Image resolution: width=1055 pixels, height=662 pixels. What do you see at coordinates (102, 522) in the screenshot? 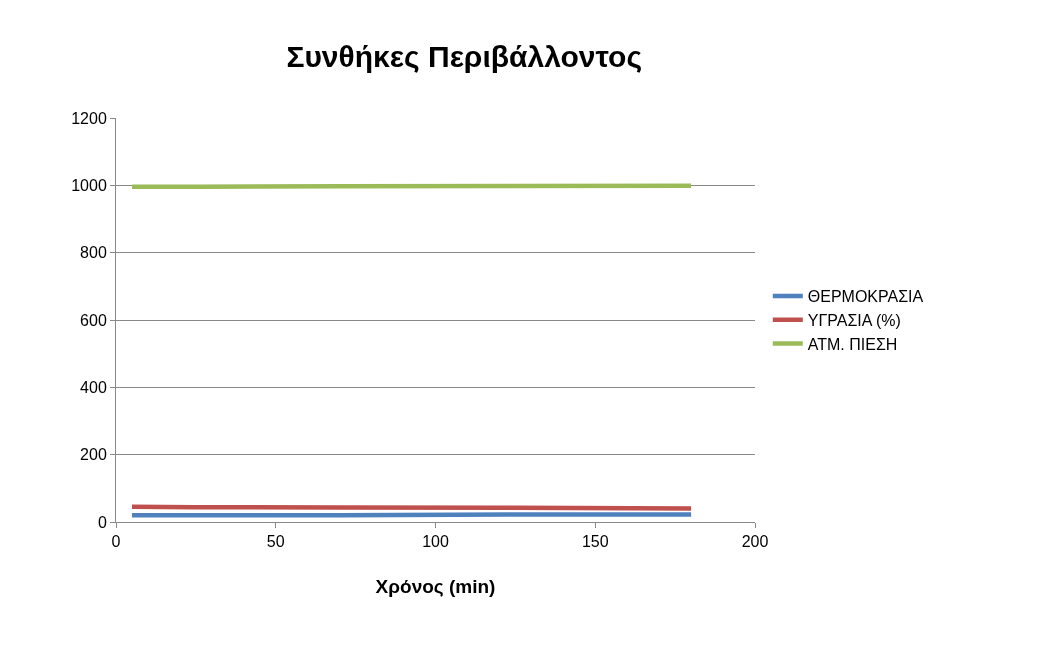
I see `y-tick-label: 0` at bounding box center [102, 522].